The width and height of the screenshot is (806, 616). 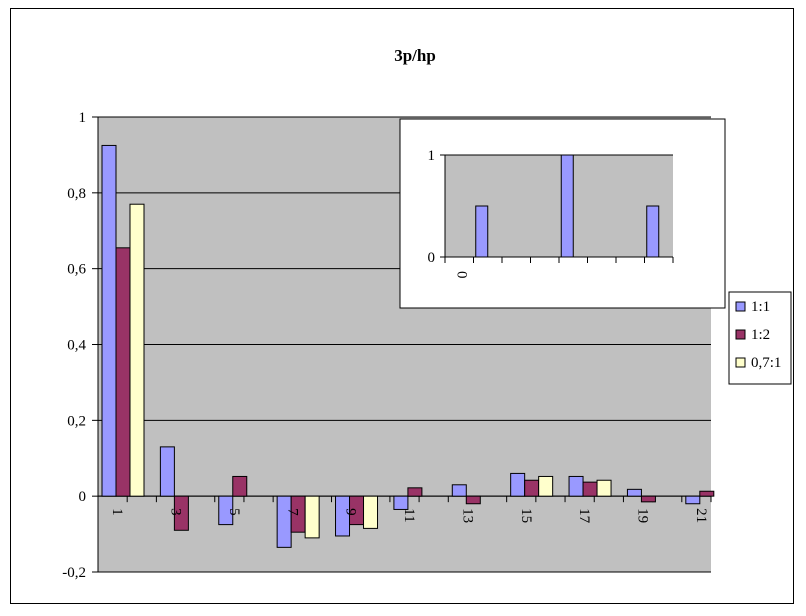 What do you see at coordinates (74, 573) in the screenshot?
I see `y-tick-label: -0,2` at bounding box center [74, 573].